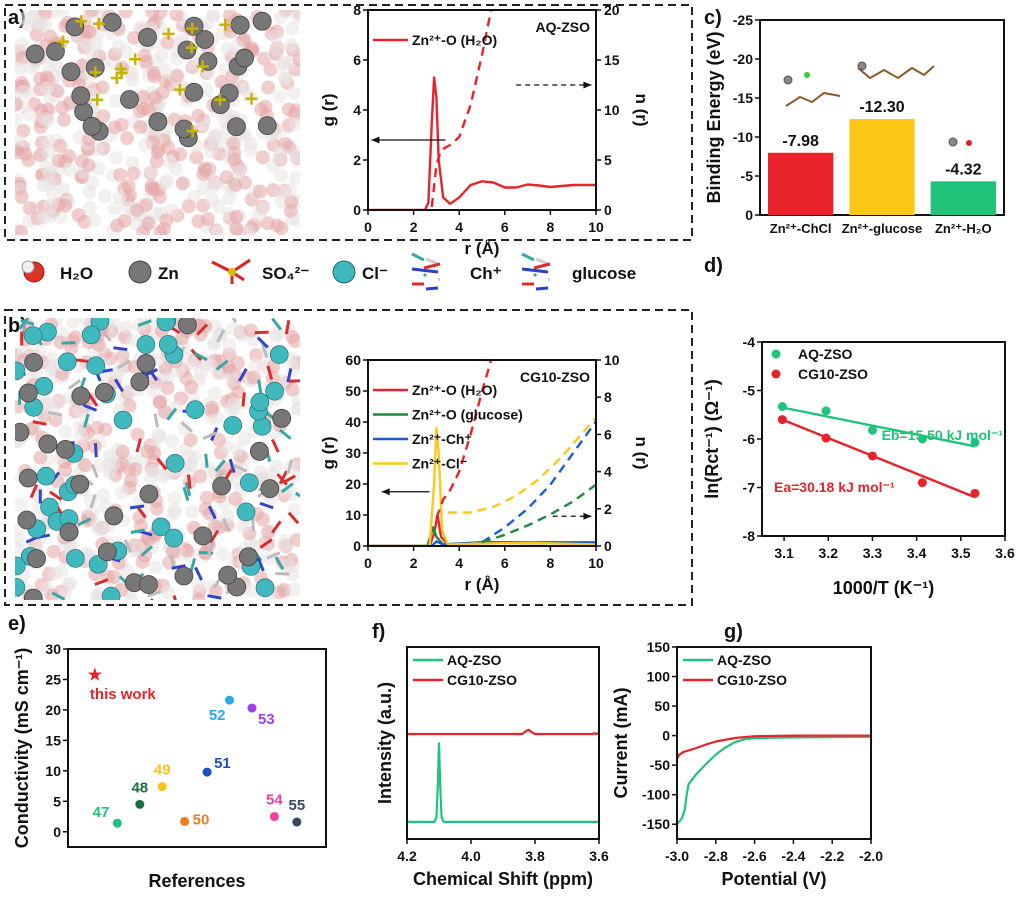 This screenshot has width=1024, height=897. Describe the element at coordinates (76, 273) in the screenshot. I see `species-label: H₂O` at that location.